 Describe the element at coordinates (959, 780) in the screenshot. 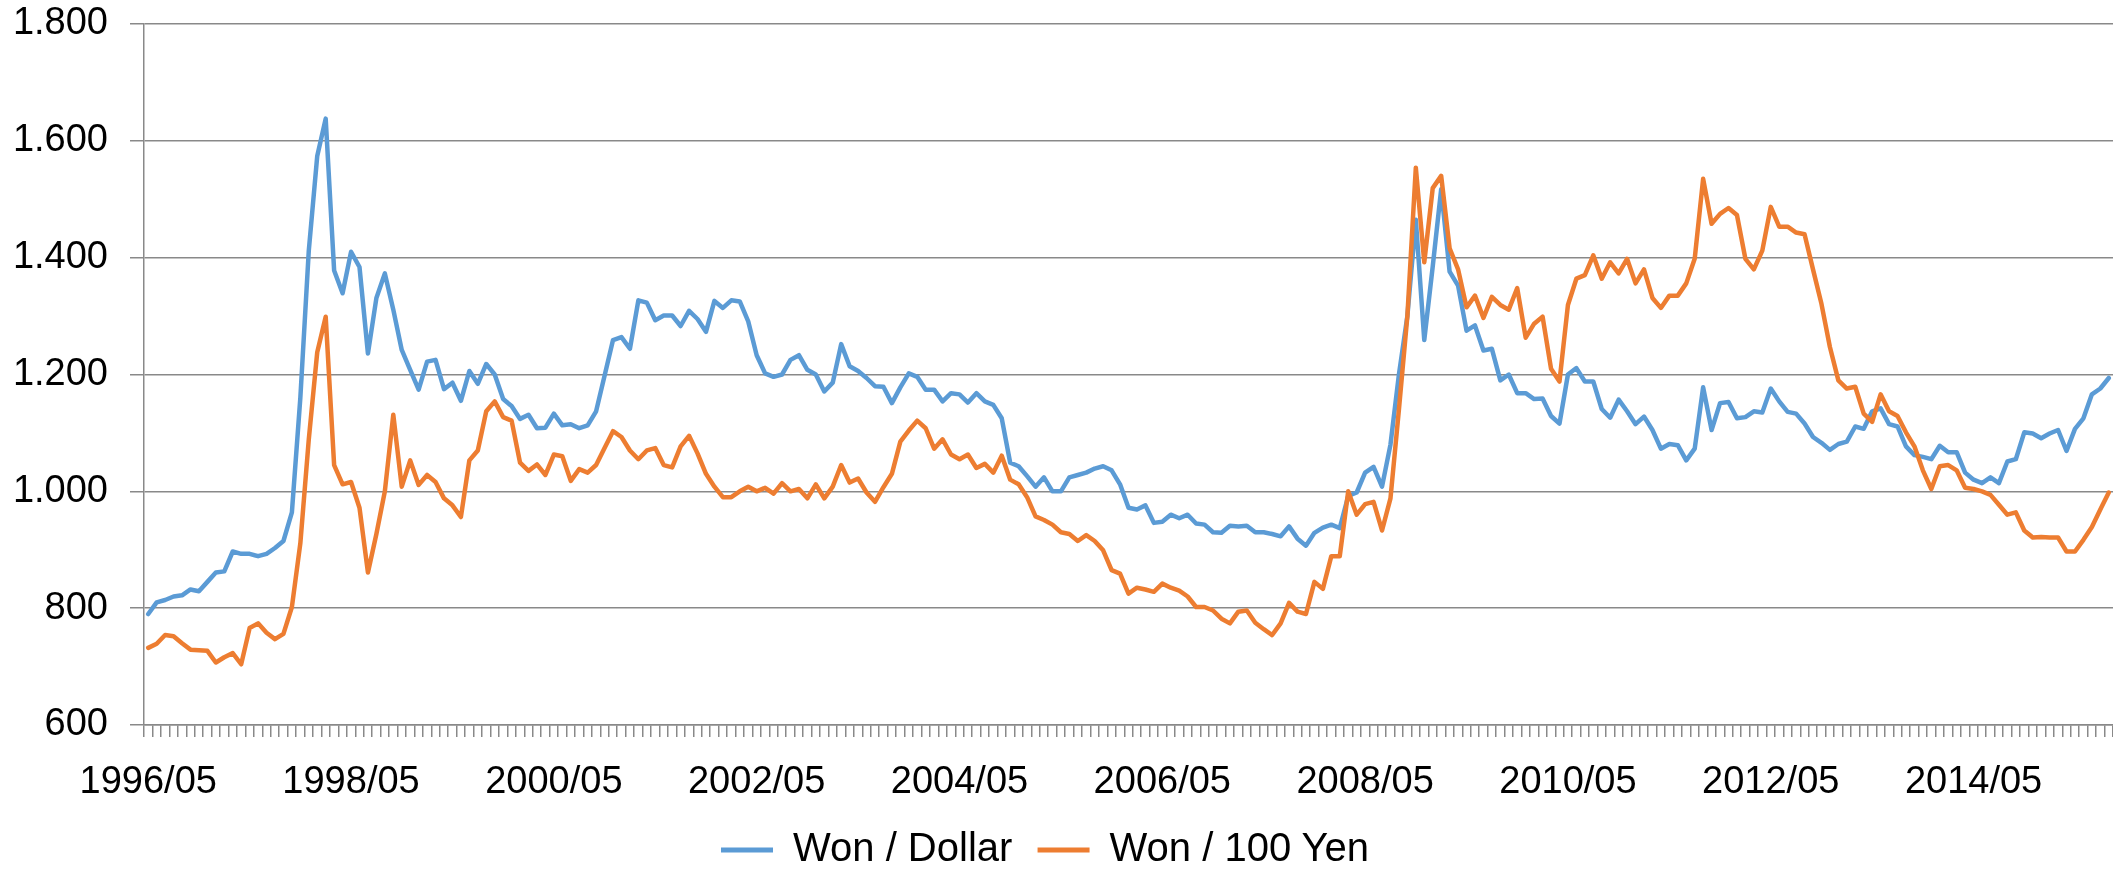

I see `x-tick-label: 2004/05` at that location.